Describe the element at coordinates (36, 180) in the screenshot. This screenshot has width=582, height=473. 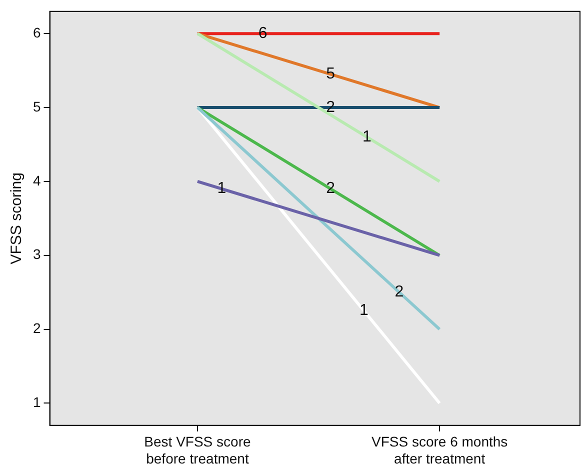
I see `y-tick-label: 4` at that location.